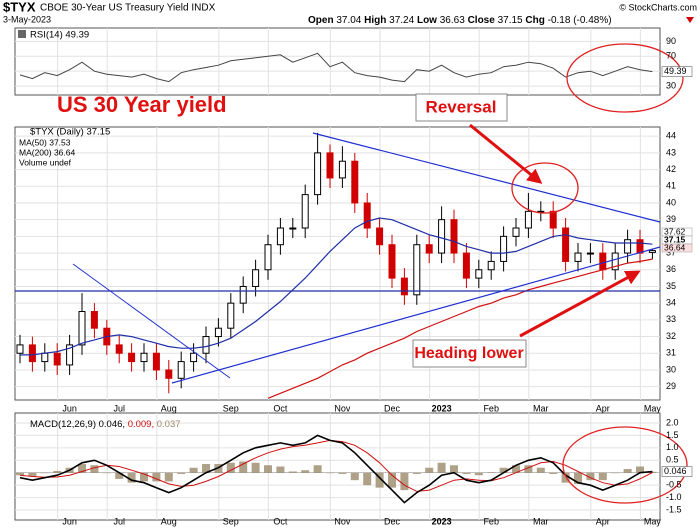  I want to click on legend-swatch, so click(22, 34).